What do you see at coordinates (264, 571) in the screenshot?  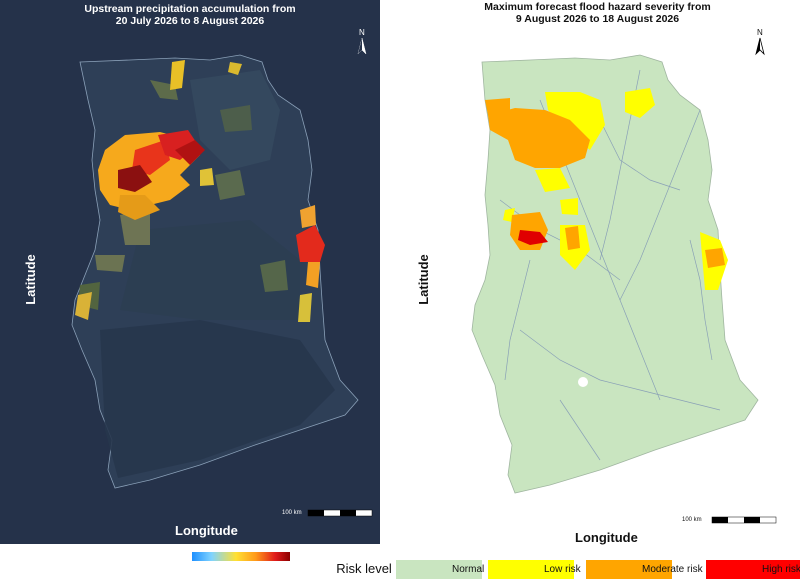 I see `colorbar-tick: 100` at bounding box center [264, 571].